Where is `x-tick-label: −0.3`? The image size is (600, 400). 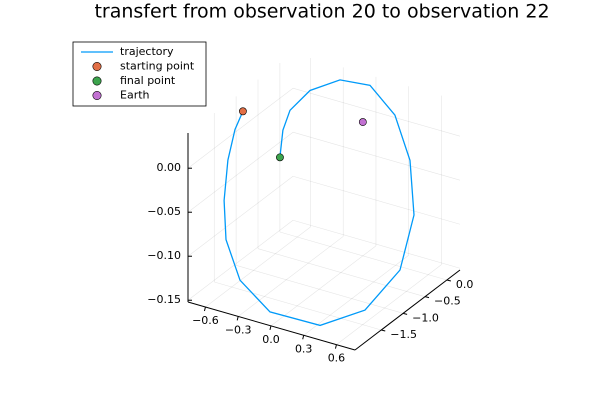 x-tick-label: −0.3 is located at coordinates (238, 329).